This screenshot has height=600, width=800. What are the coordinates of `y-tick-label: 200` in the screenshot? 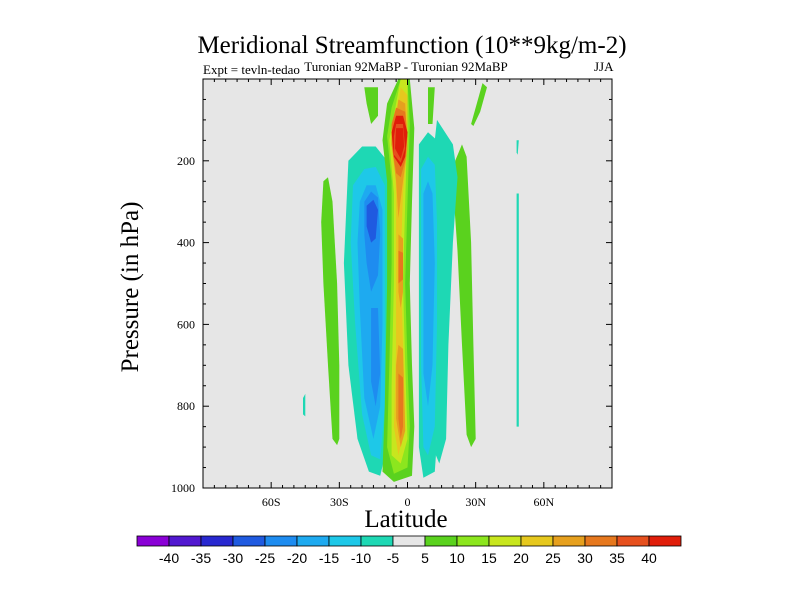 It's located at (186, 161).